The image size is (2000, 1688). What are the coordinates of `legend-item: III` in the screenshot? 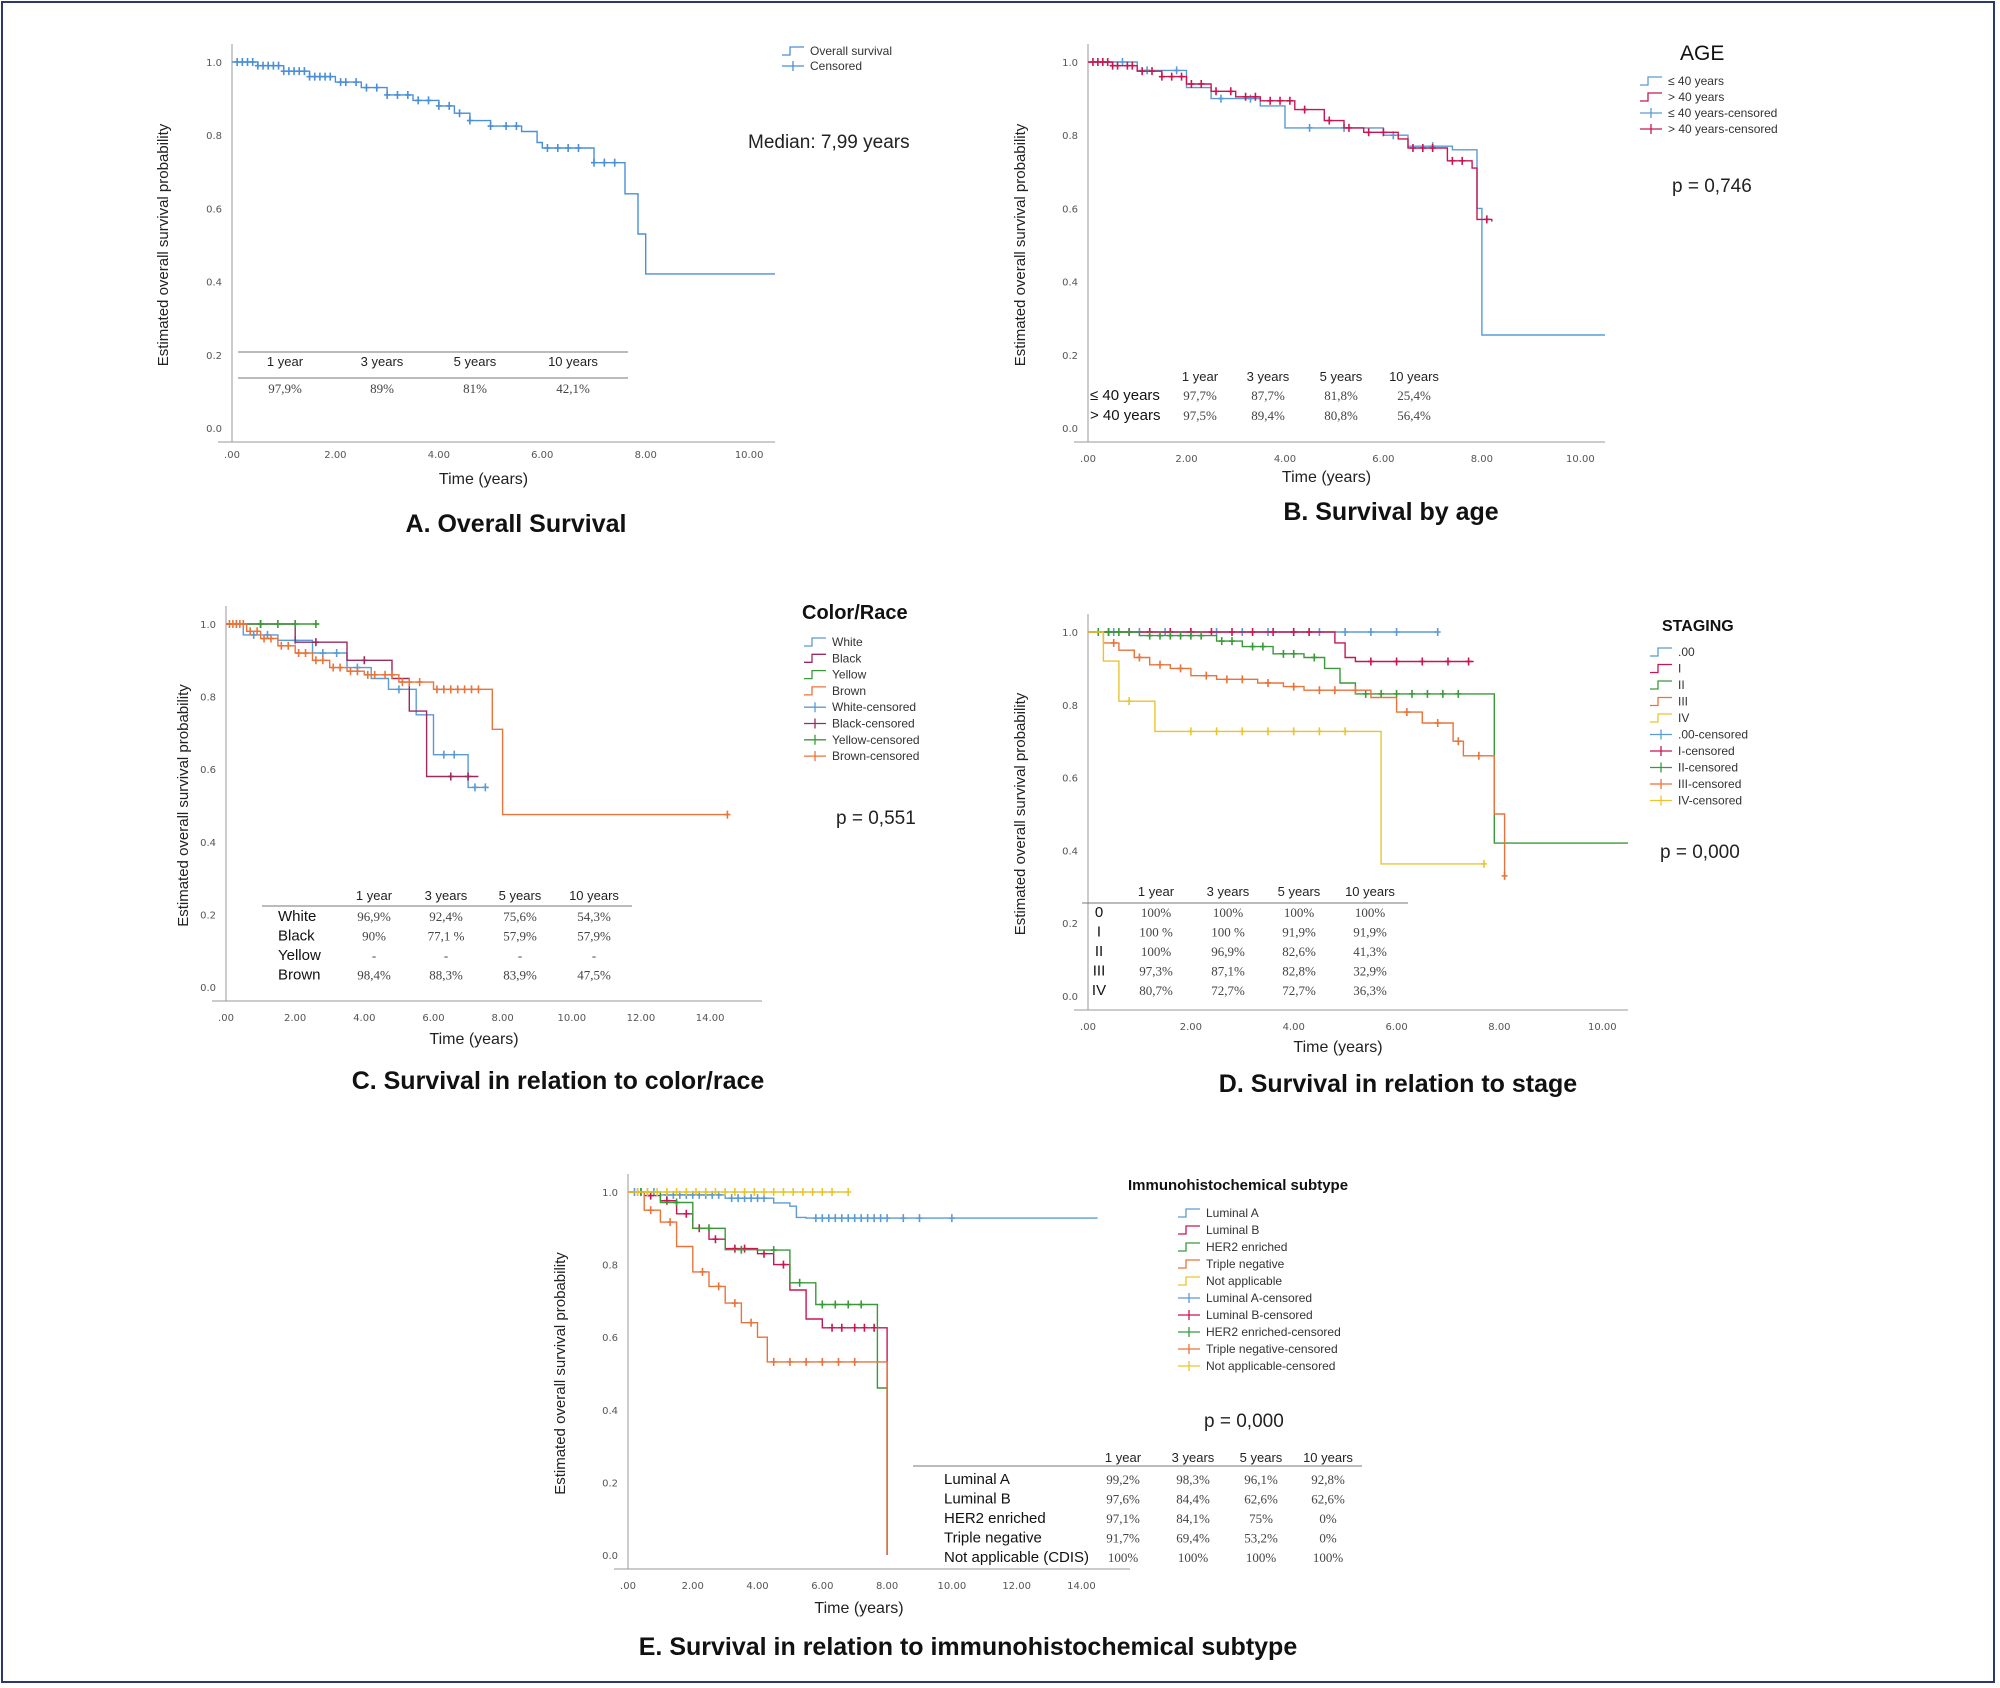 It's located at (1683, 702).